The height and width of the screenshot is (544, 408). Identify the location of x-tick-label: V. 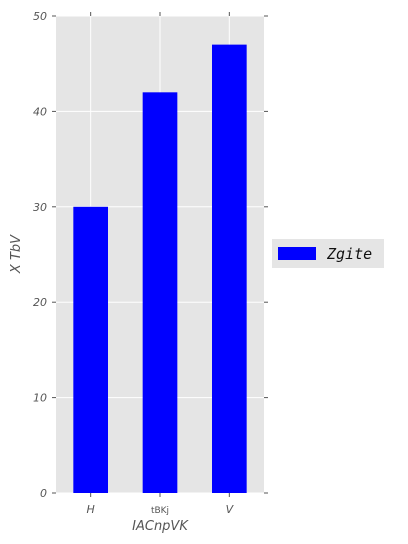
(230, 509).